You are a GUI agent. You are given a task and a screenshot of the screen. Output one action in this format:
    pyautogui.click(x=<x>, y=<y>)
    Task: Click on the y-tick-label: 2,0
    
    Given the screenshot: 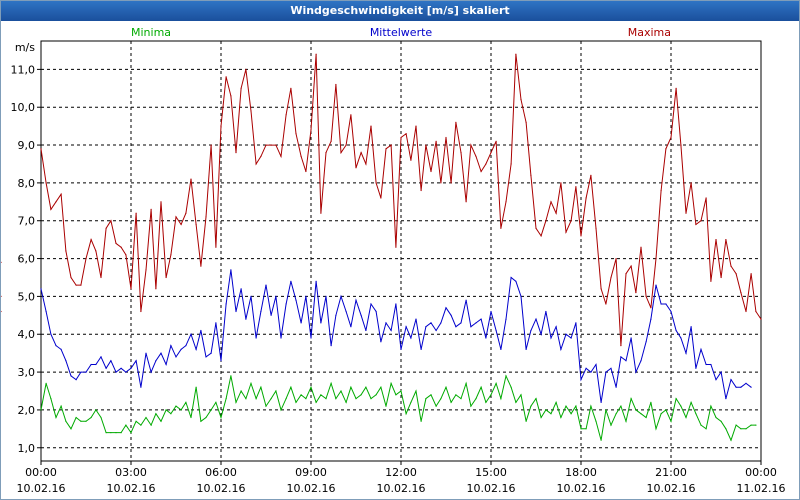 What is the action you would take?
    pyautogui.click(x=27, y=410)
    